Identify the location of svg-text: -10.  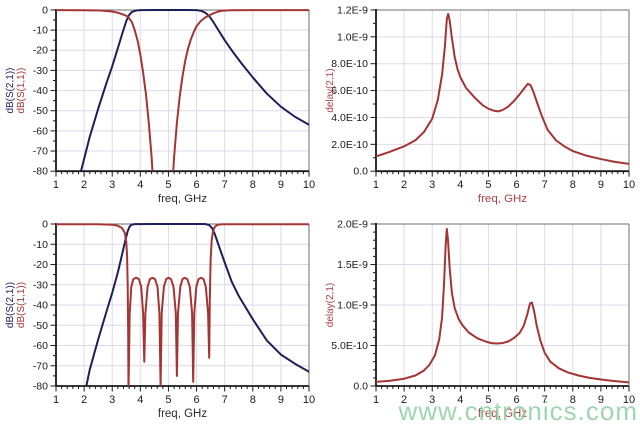
(40, 245).